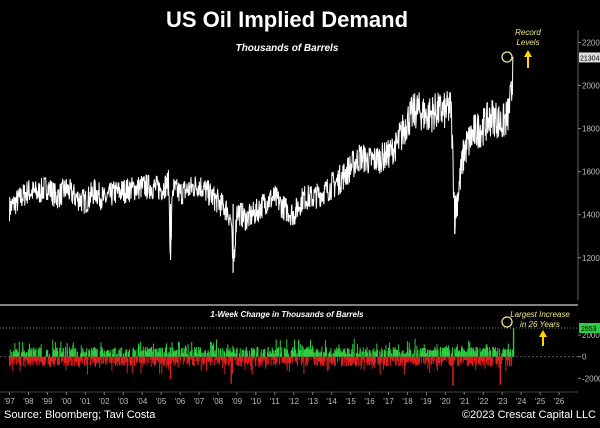  What do you see at coordinates (407, 401) in the screenshot?
I see `x-tick-label: '18` at bounding box center [407, 401].